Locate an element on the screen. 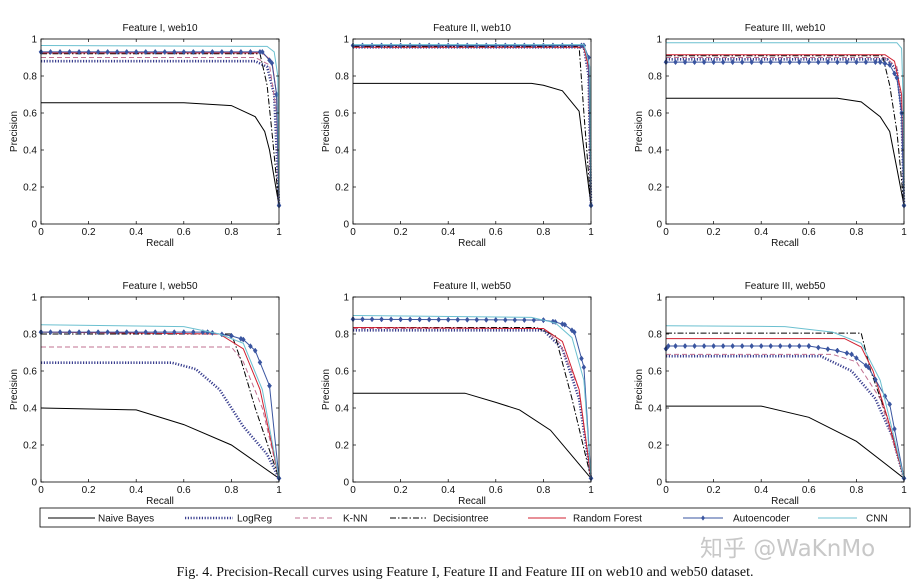 This screenshot has height=586, width=921. x-tick-label: 0 is located at coordinates (666, 232).